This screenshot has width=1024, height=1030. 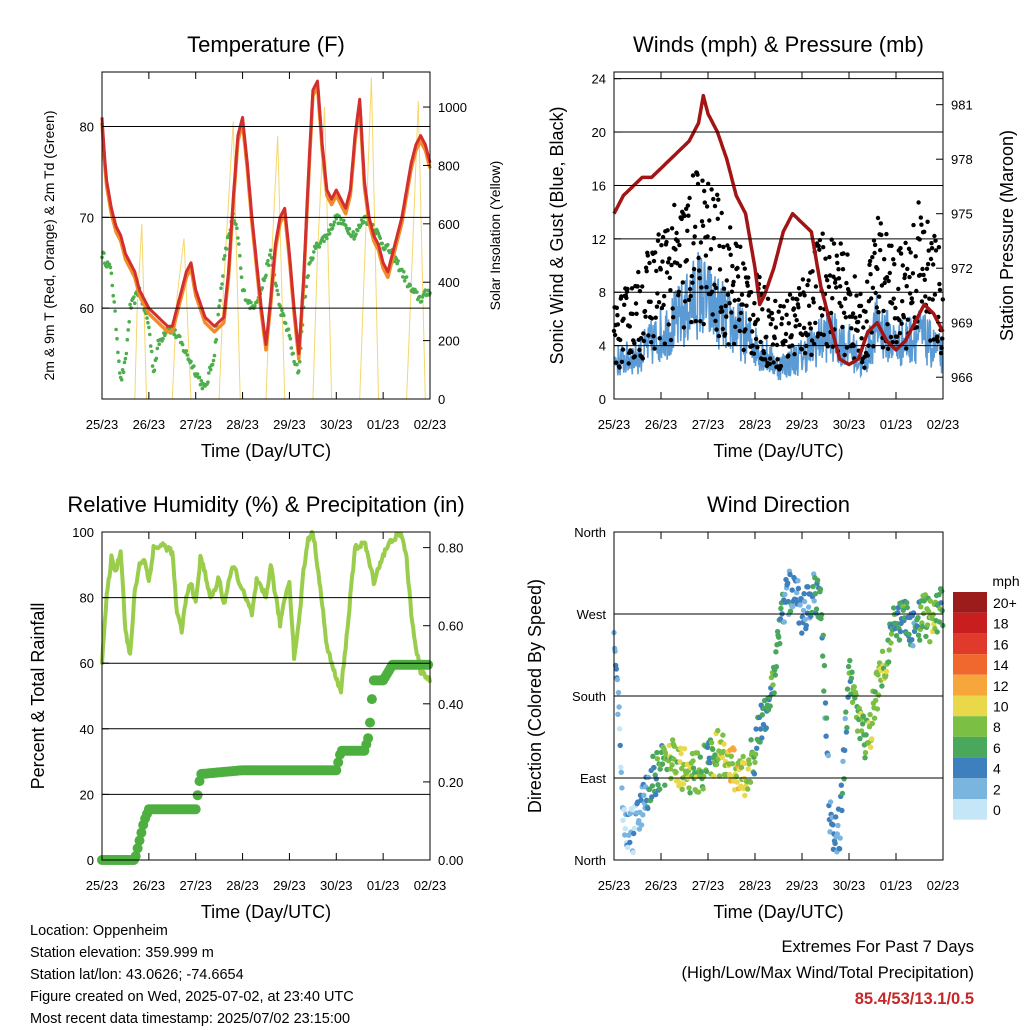 What do you see at coordinates (896, 885) in the screenshot?
I see `x-tick-label: 01/23` at bounding box center [896, 885].